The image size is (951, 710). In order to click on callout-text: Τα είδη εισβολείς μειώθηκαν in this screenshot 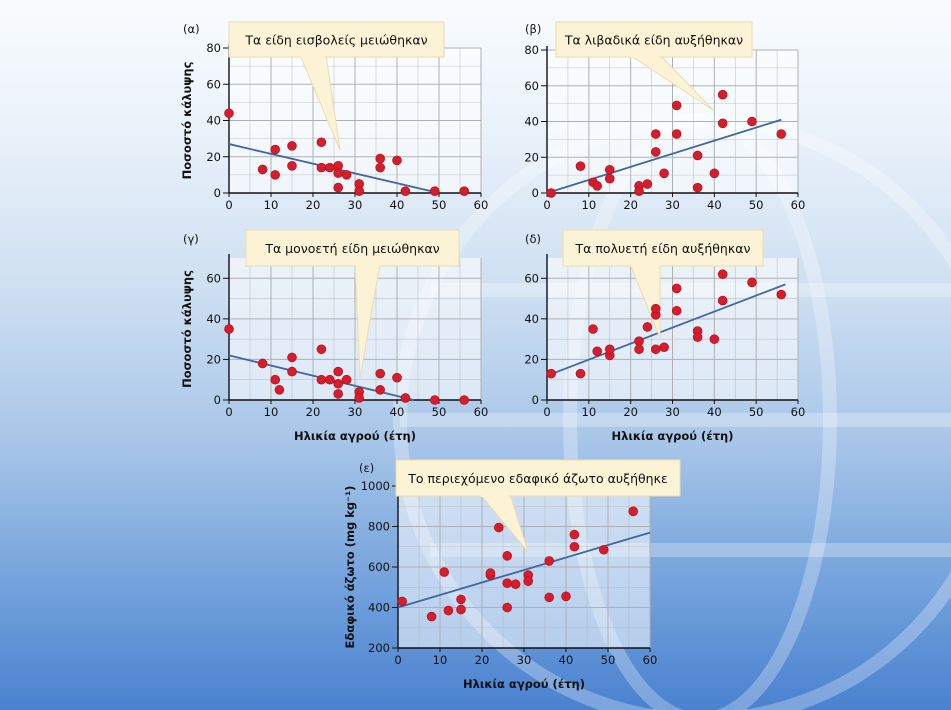, I will do `click(335, 40)`.